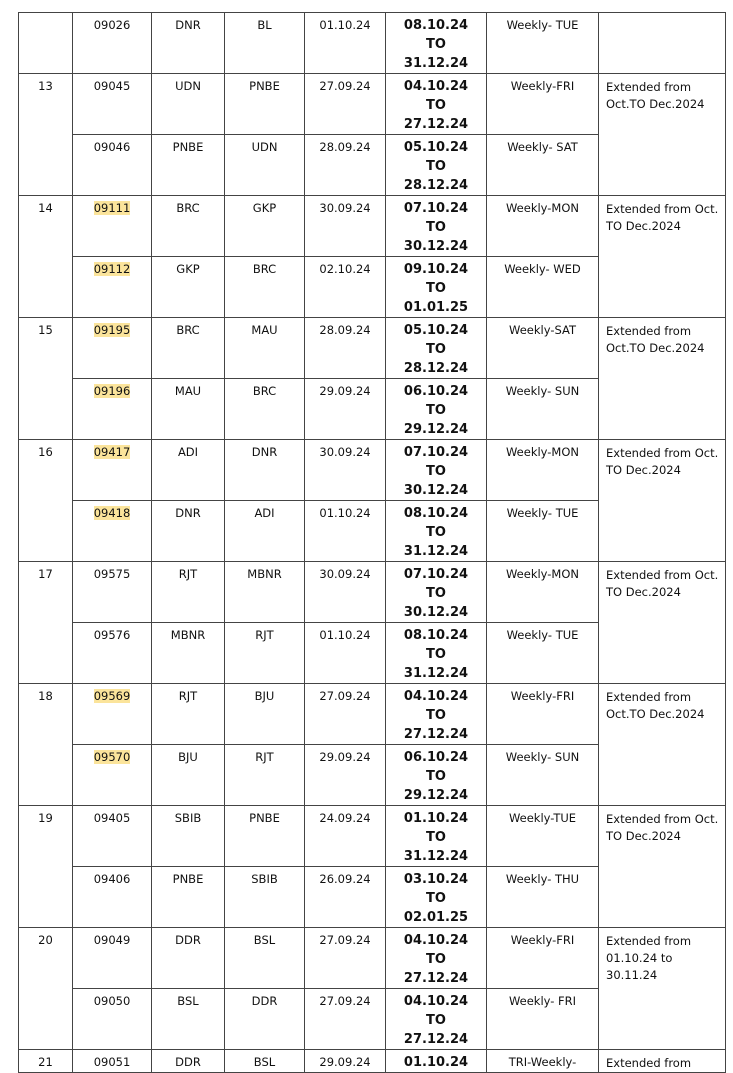  Describe the element at coordinates (112, 1061) in the screenshot. I see `train-number: 09051` at that location.